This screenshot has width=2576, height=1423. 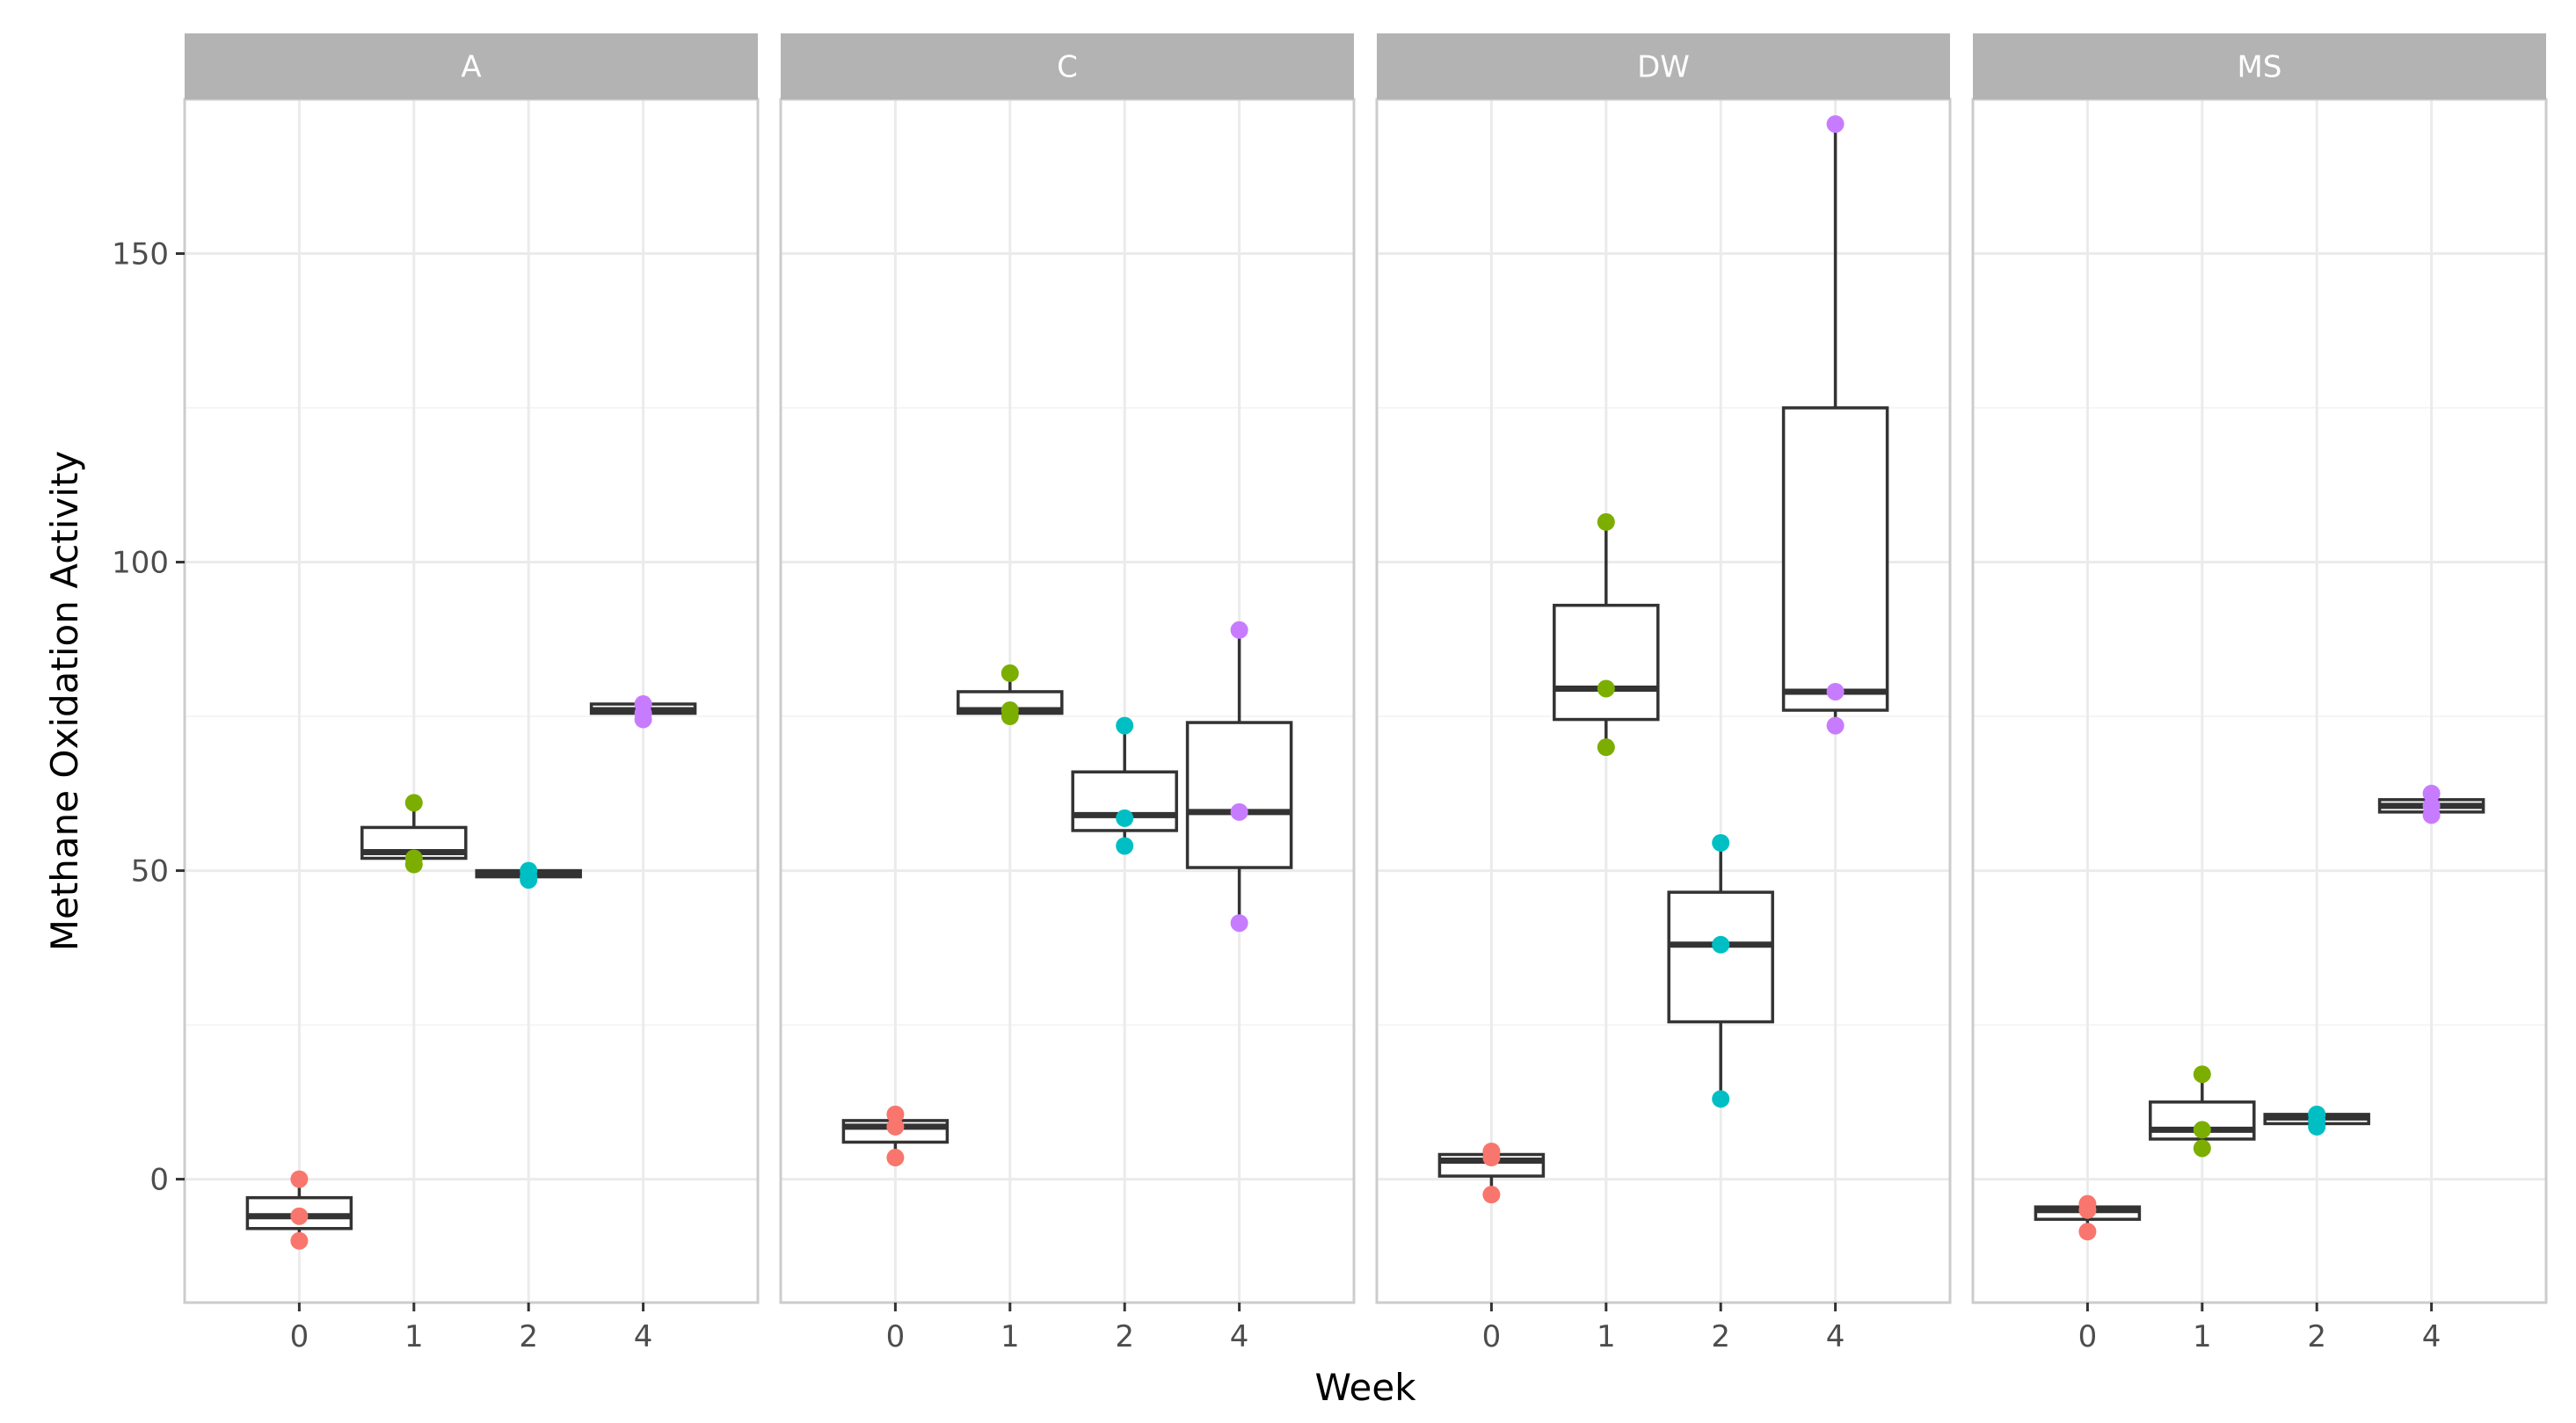 What do you see at coordinates (1365, 1387) in the screenshot?
I see `x-axis-title: Week` at bounding box center [1365, 1387].